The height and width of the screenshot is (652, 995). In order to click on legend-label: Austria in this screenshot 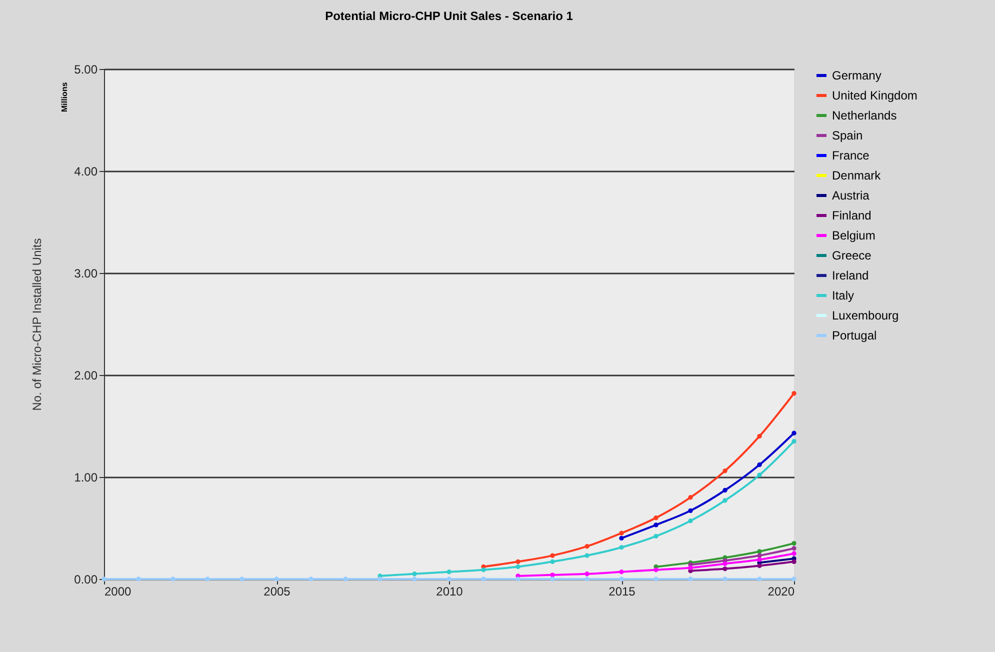, I will do `click(851, 195)`.